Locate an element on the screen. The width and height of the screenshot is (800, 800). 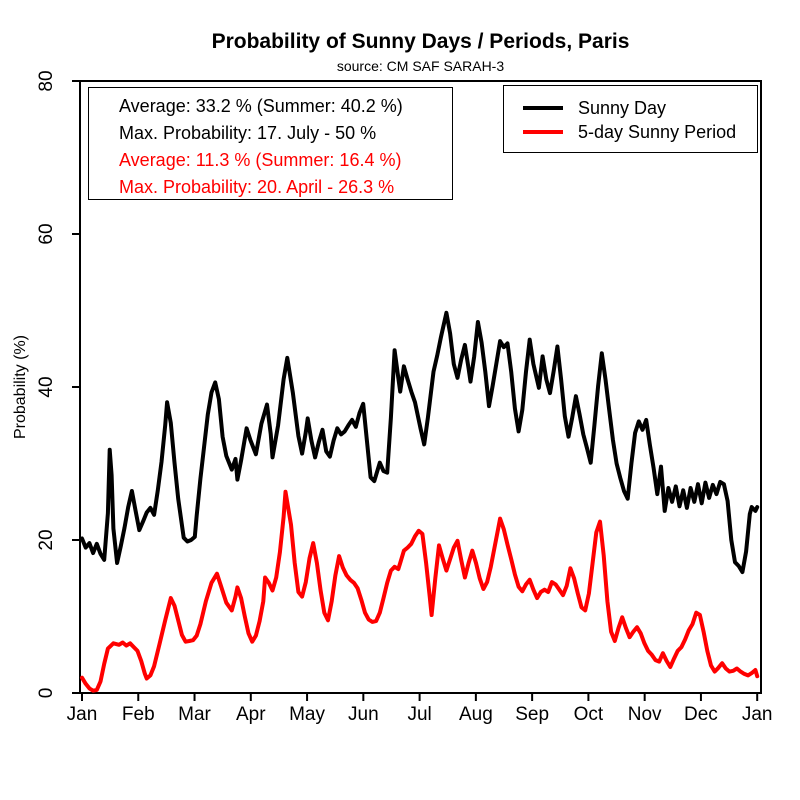
month-tick-label: Feb is located at coordinates (138, 714).